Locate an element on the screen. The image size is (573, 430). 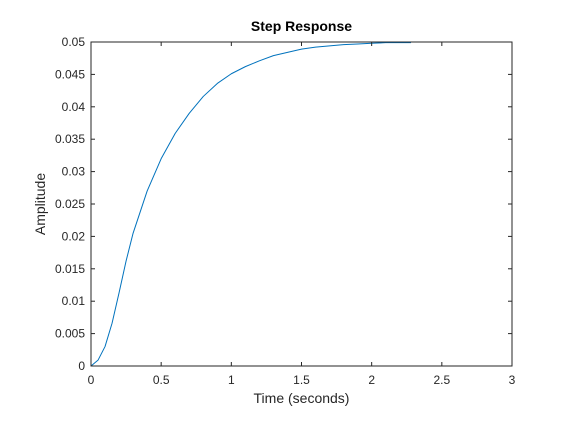
y-tick-label: 0.01 is located at coordinates (74, 301).